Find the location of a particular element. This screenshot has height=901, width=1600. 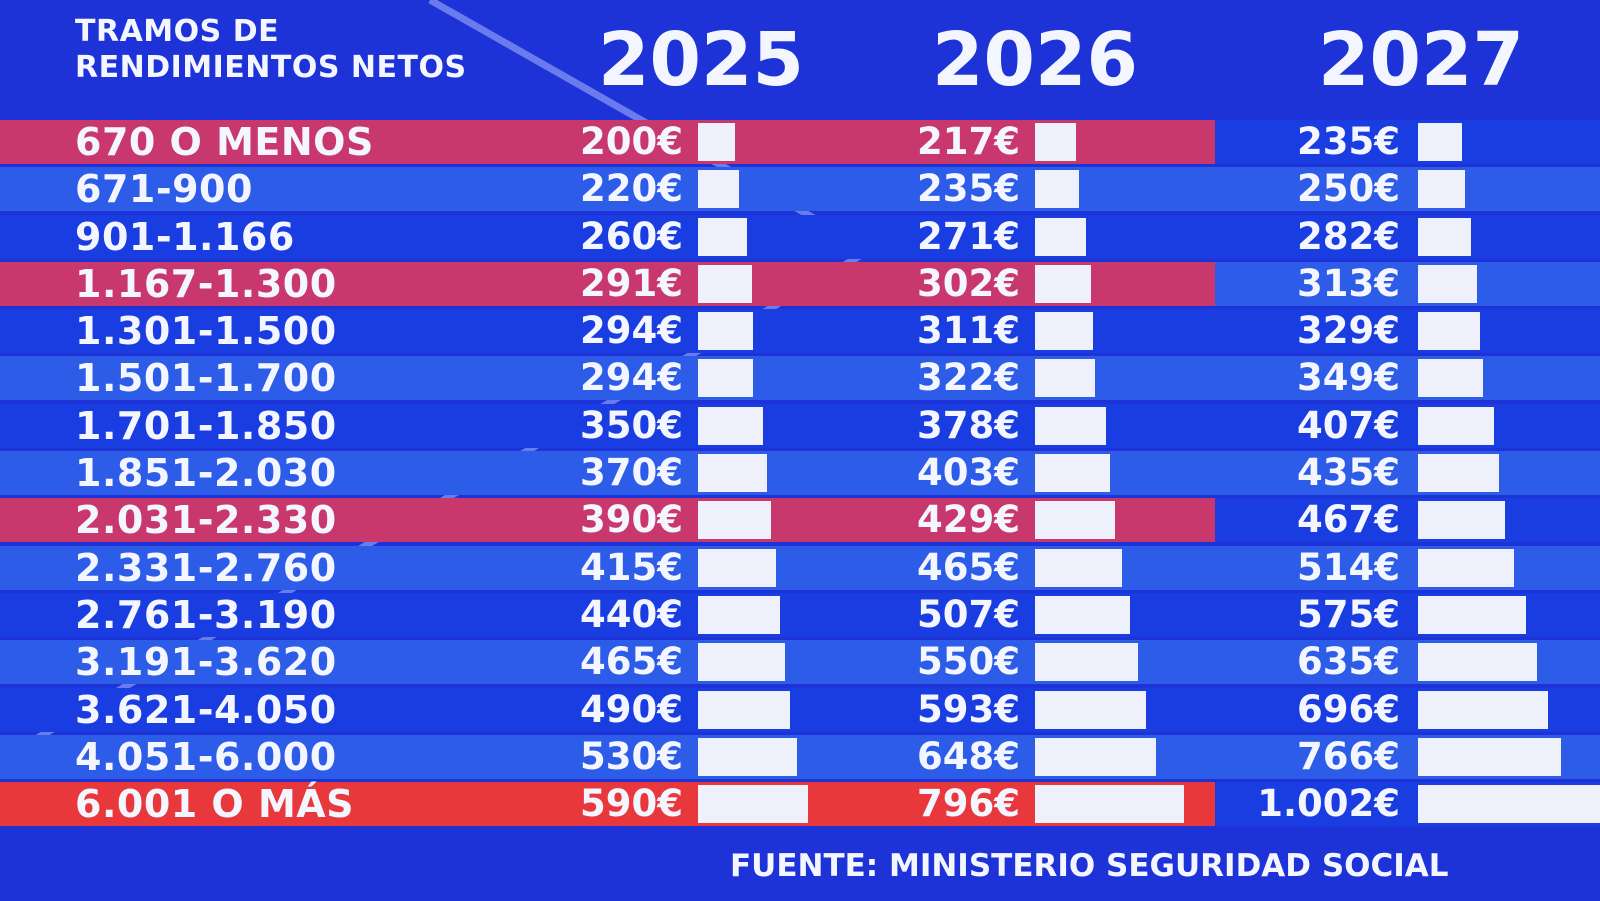

value-label-2025: 440€ is located at coordinates (631, 614).